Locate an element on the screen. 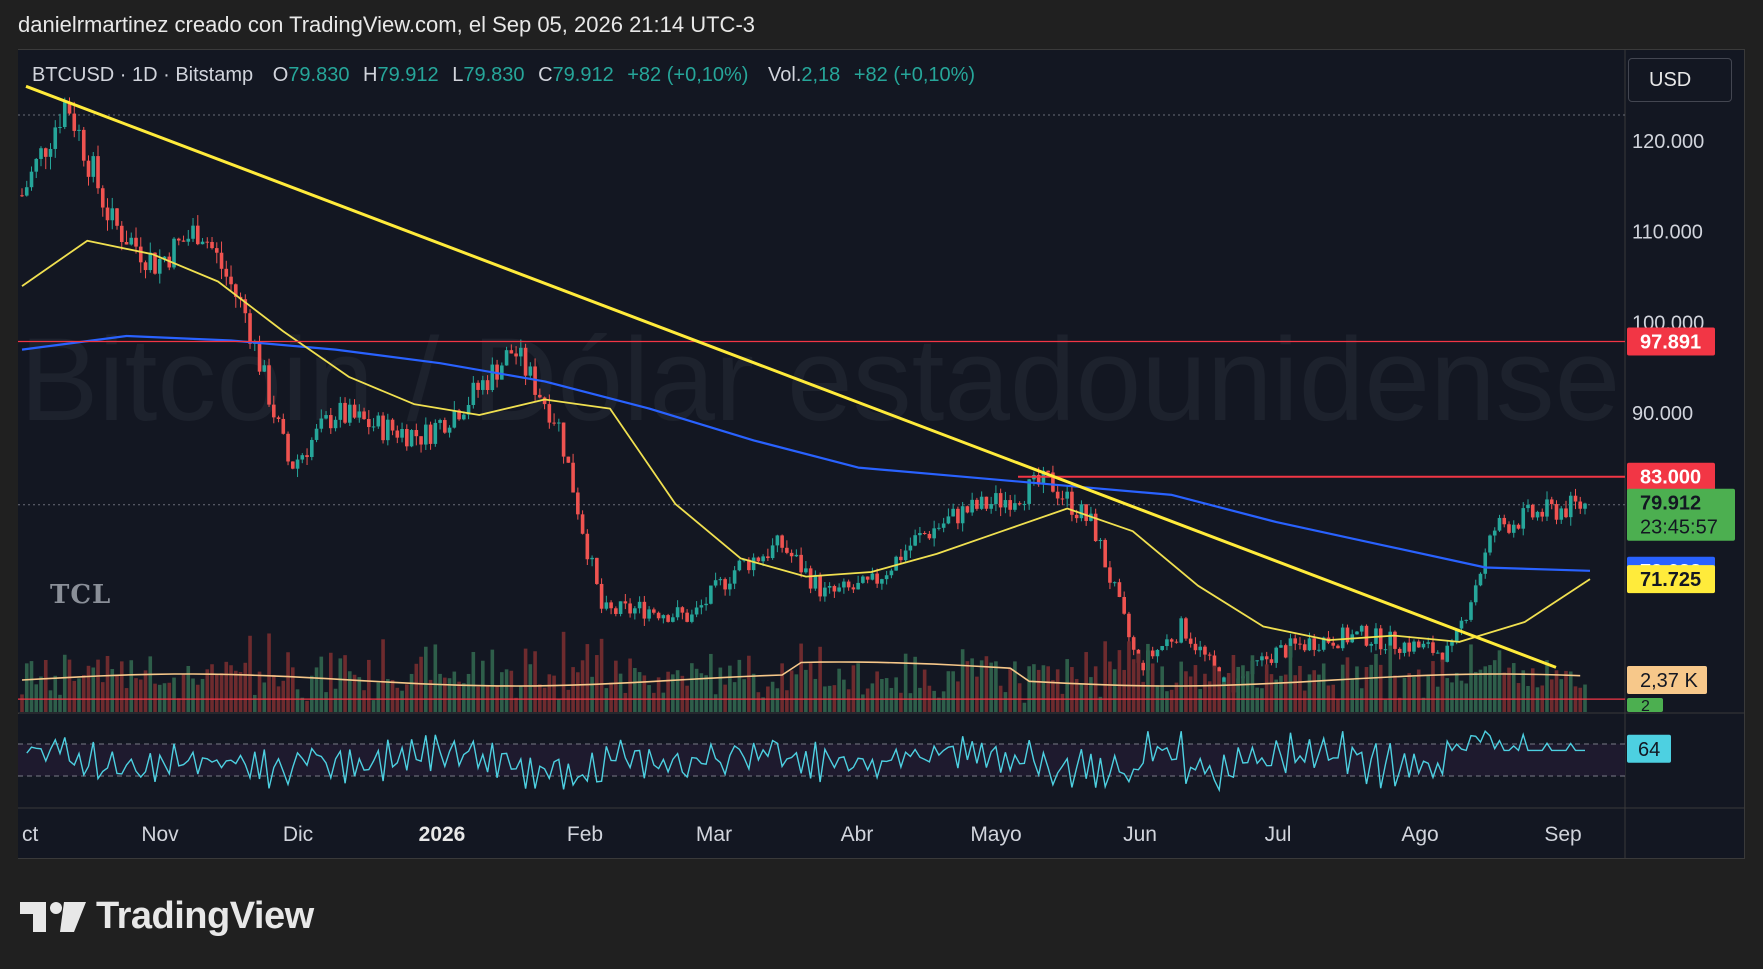  price-tick-label: 110.000 is located at coordinates (1667, 233).